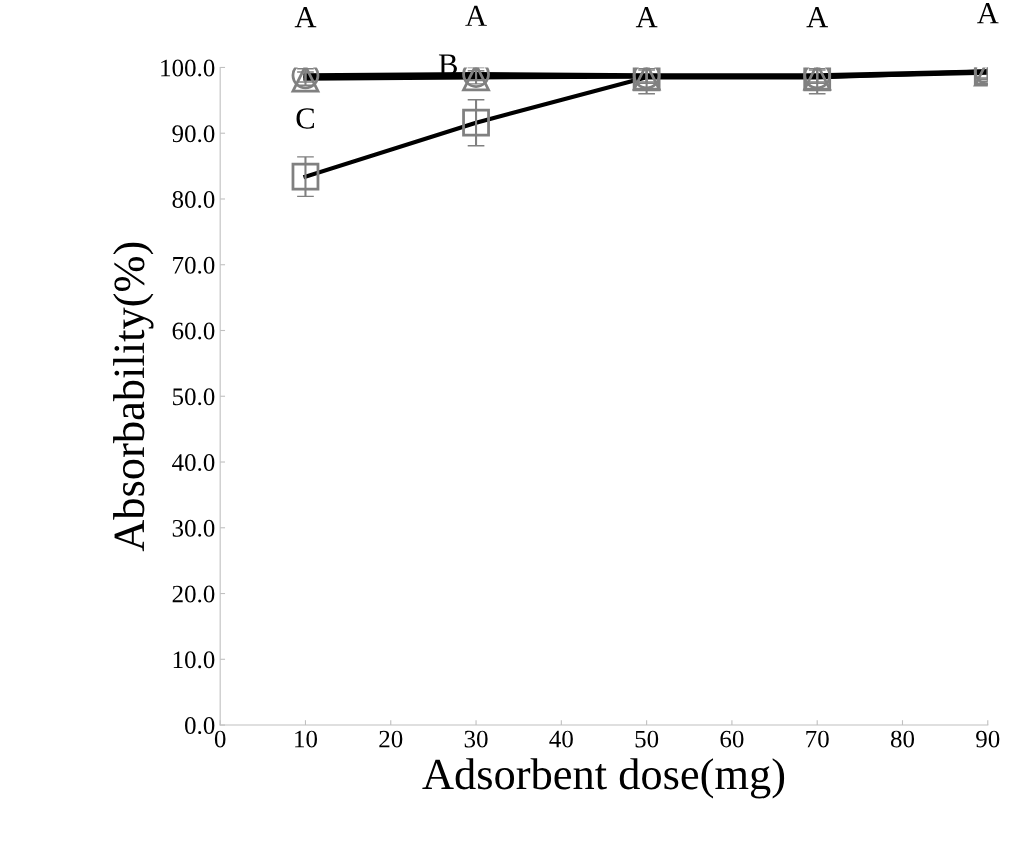 The image size is (1010, 854). What do you see at coordinates (902, 739) in the screenshot?
I see `x-tick-label: 80` at bounding box center [902, 739].